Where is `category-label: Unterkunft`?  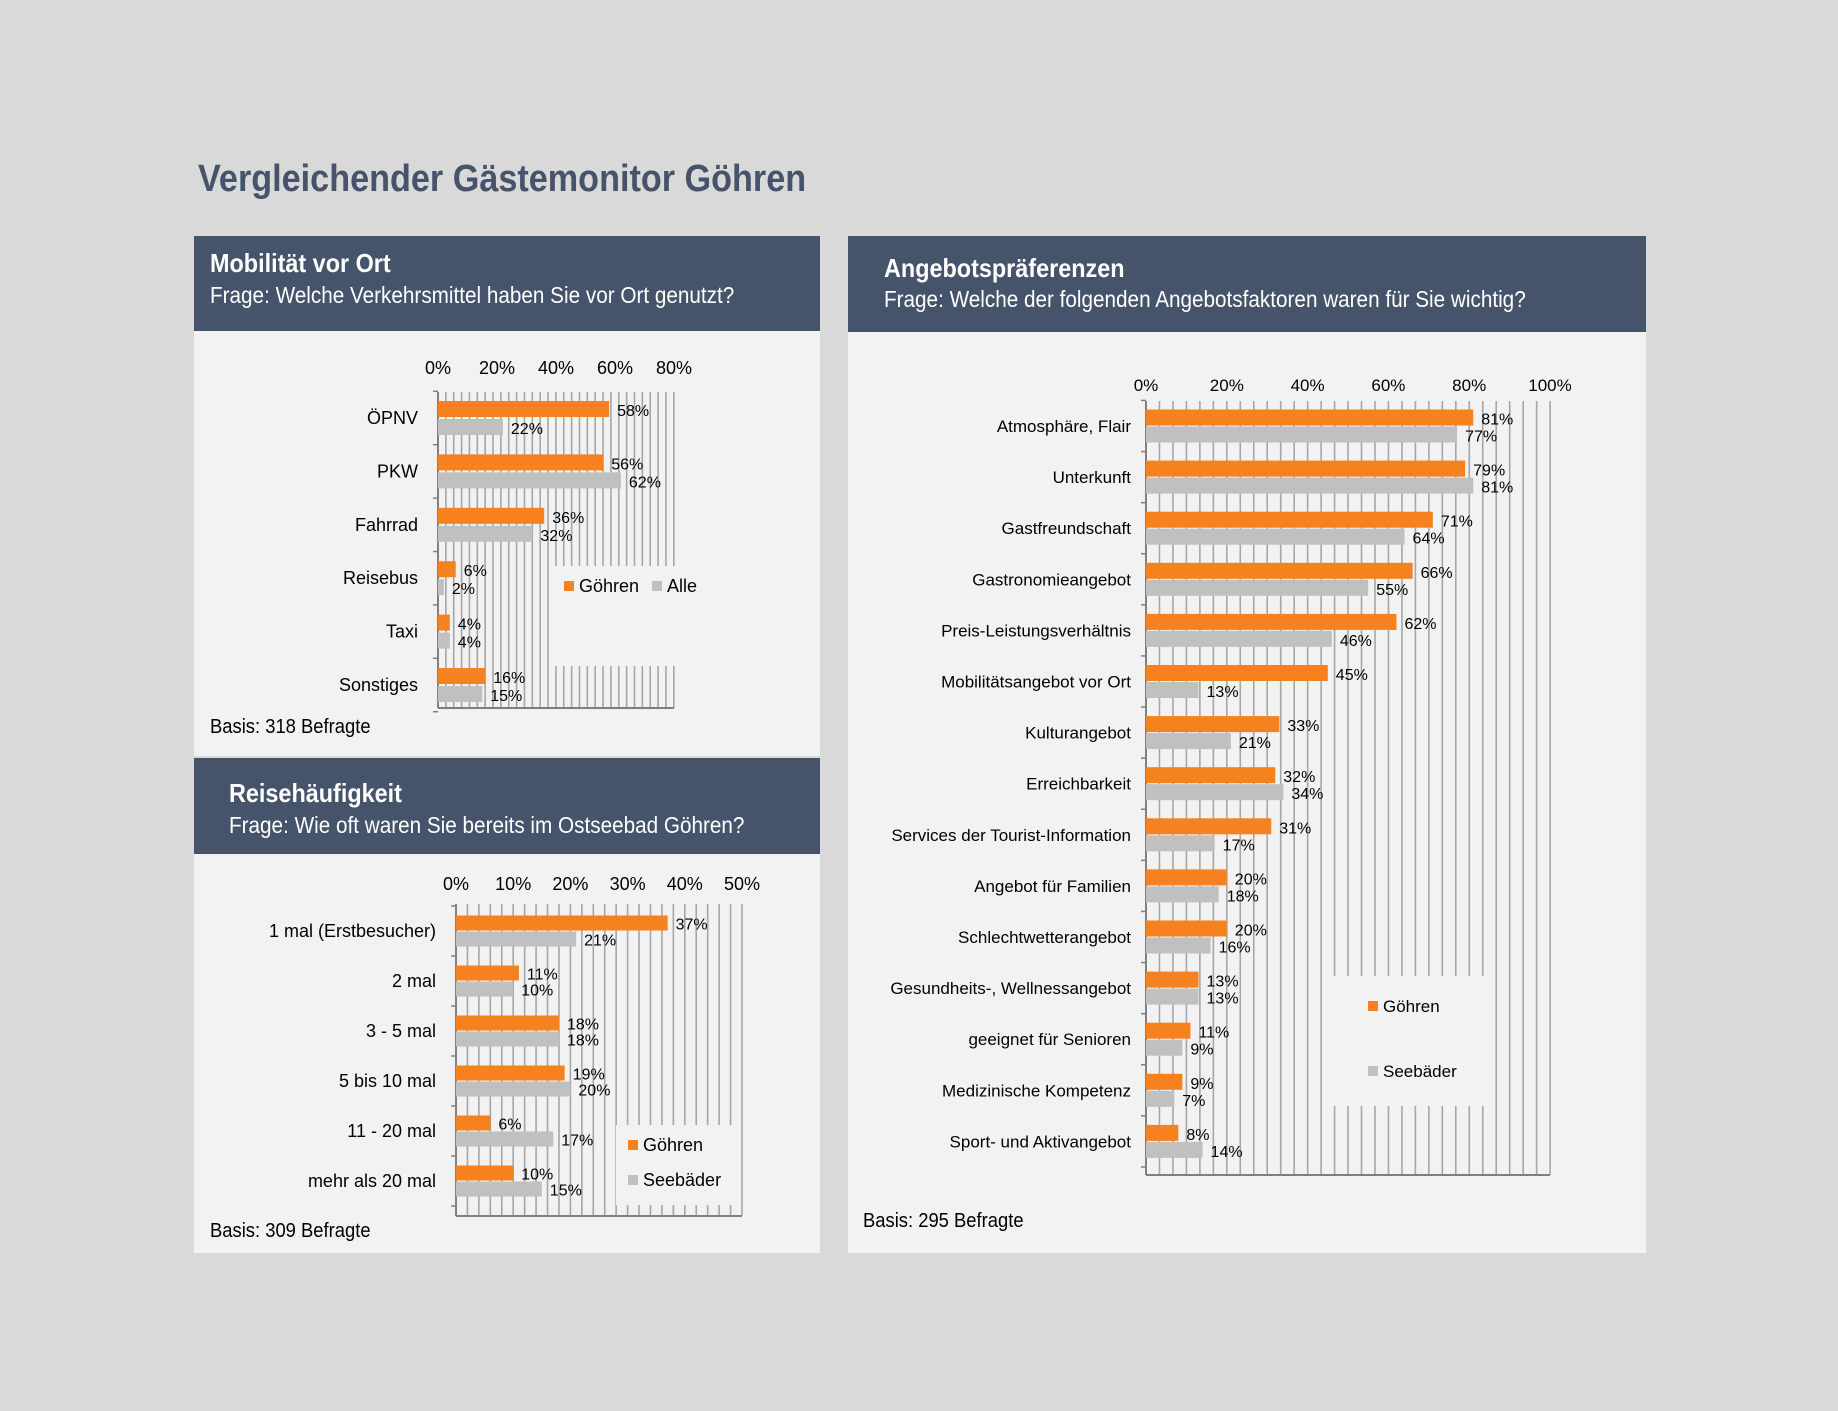 category-label: Unterkunft is located at coordinates (1092, 477).